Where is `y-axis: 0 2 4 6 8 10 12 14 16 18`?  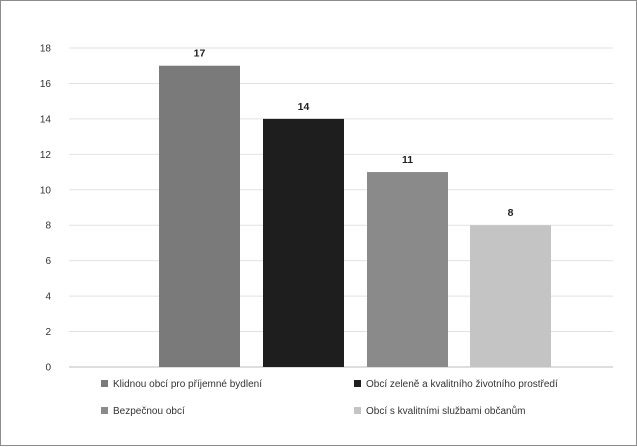
y-axis: 0 2 4 6 8 10 12 14 16 18 is located at coordinates (46, 209).